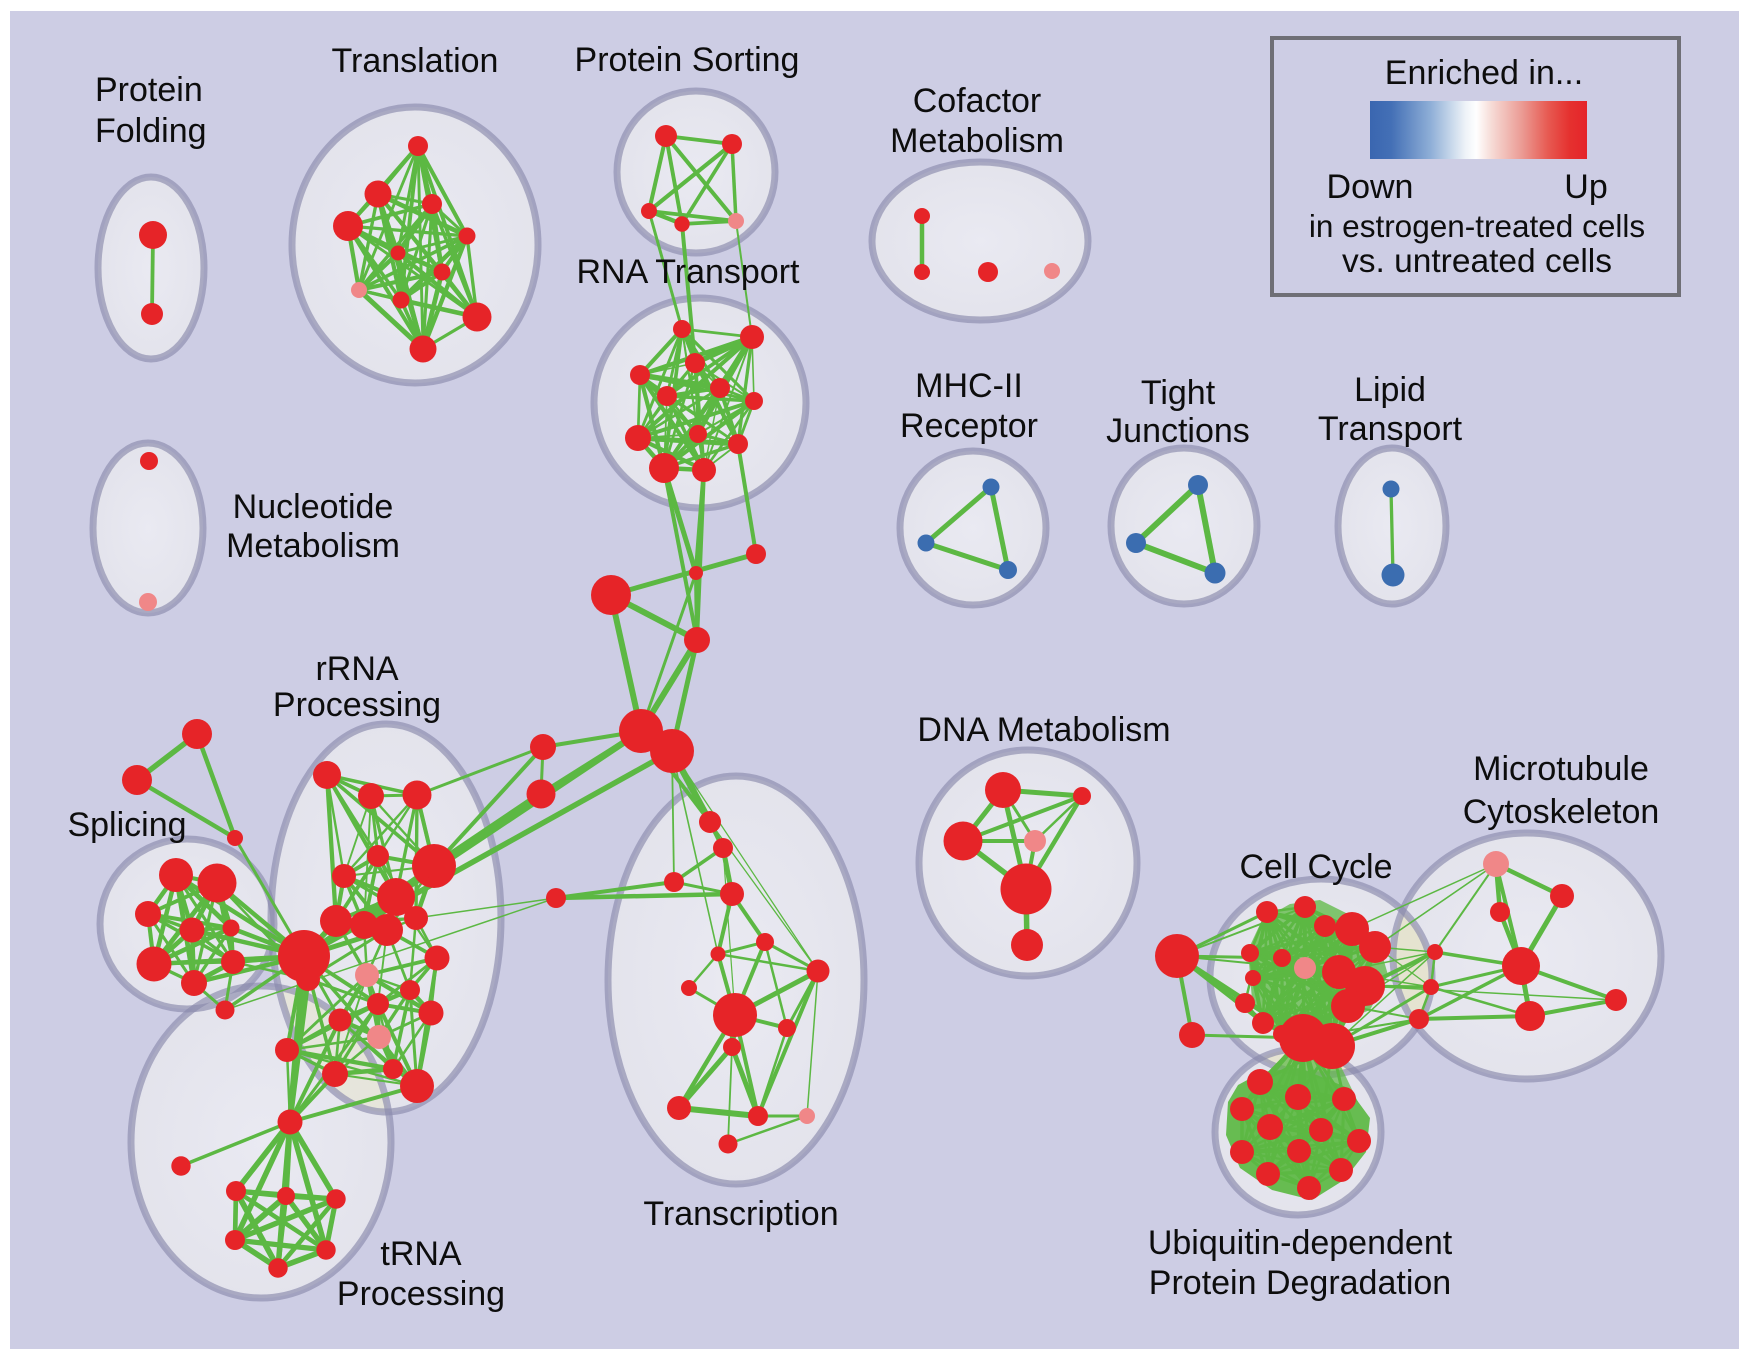  Describe the element at coordinates (313, 507) in the screenshot. I see `svg-text: Nucleotide` at that location.